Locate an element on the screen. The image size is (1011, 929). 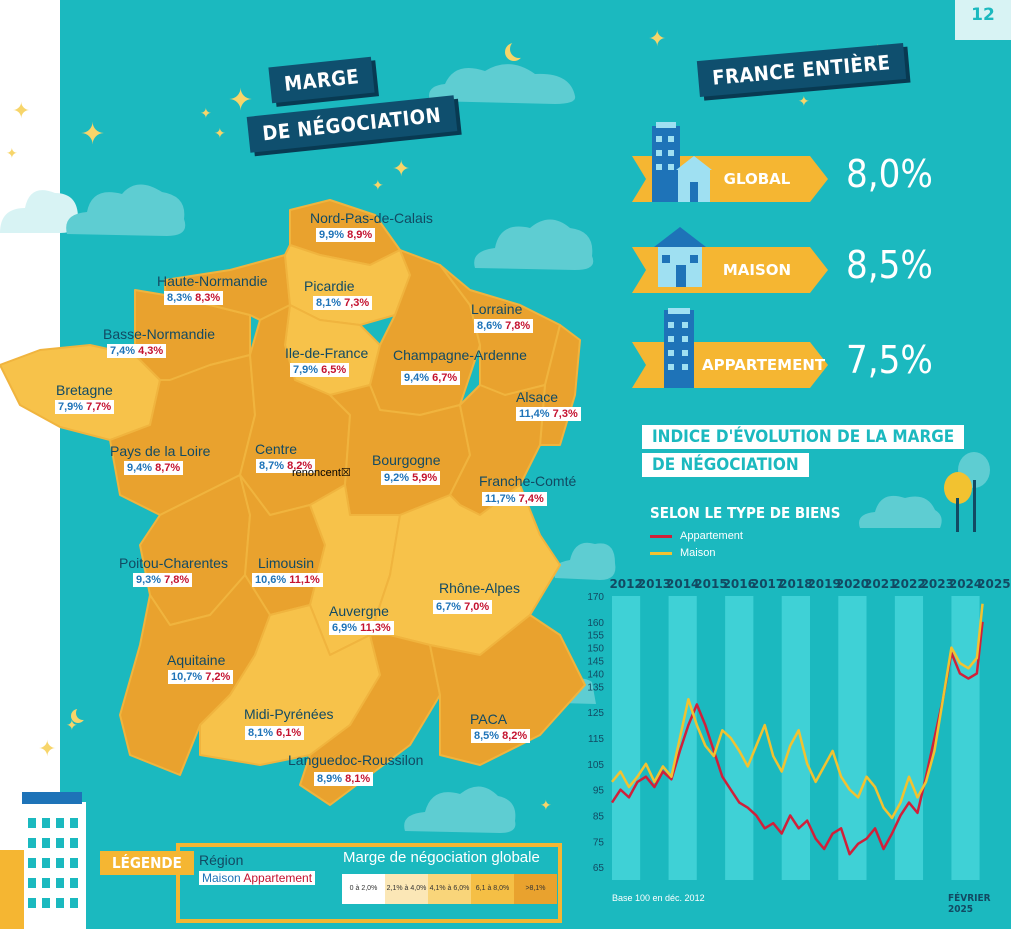
y-tick-label: 160 is located at coordinates (595, 623).